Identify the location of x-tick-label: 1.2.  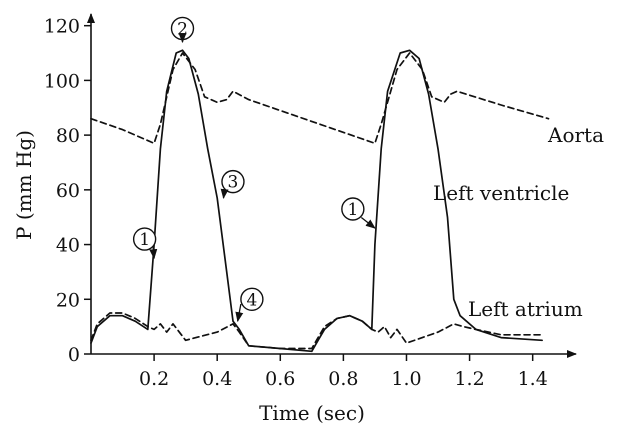
(469, 379).